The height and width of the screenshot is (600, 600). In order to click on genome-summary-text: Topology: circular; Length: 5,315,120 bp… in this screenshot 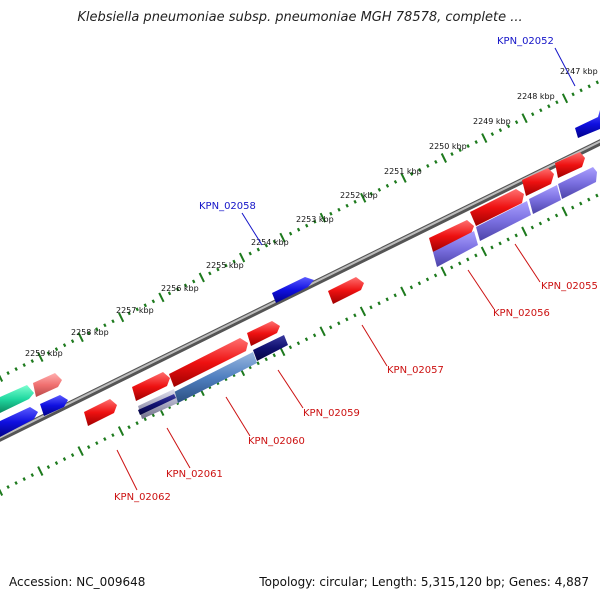, I will do `click(424, 582)`.